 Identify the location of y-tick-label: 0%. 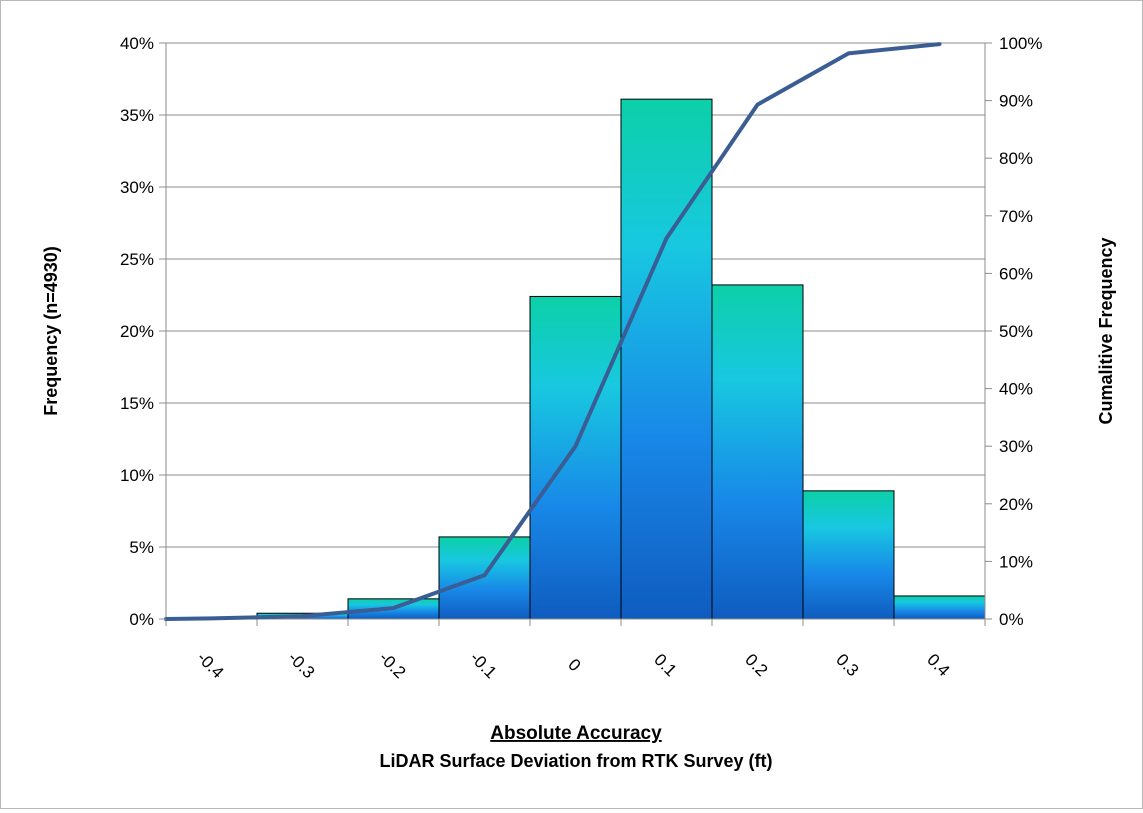
(141, 619).